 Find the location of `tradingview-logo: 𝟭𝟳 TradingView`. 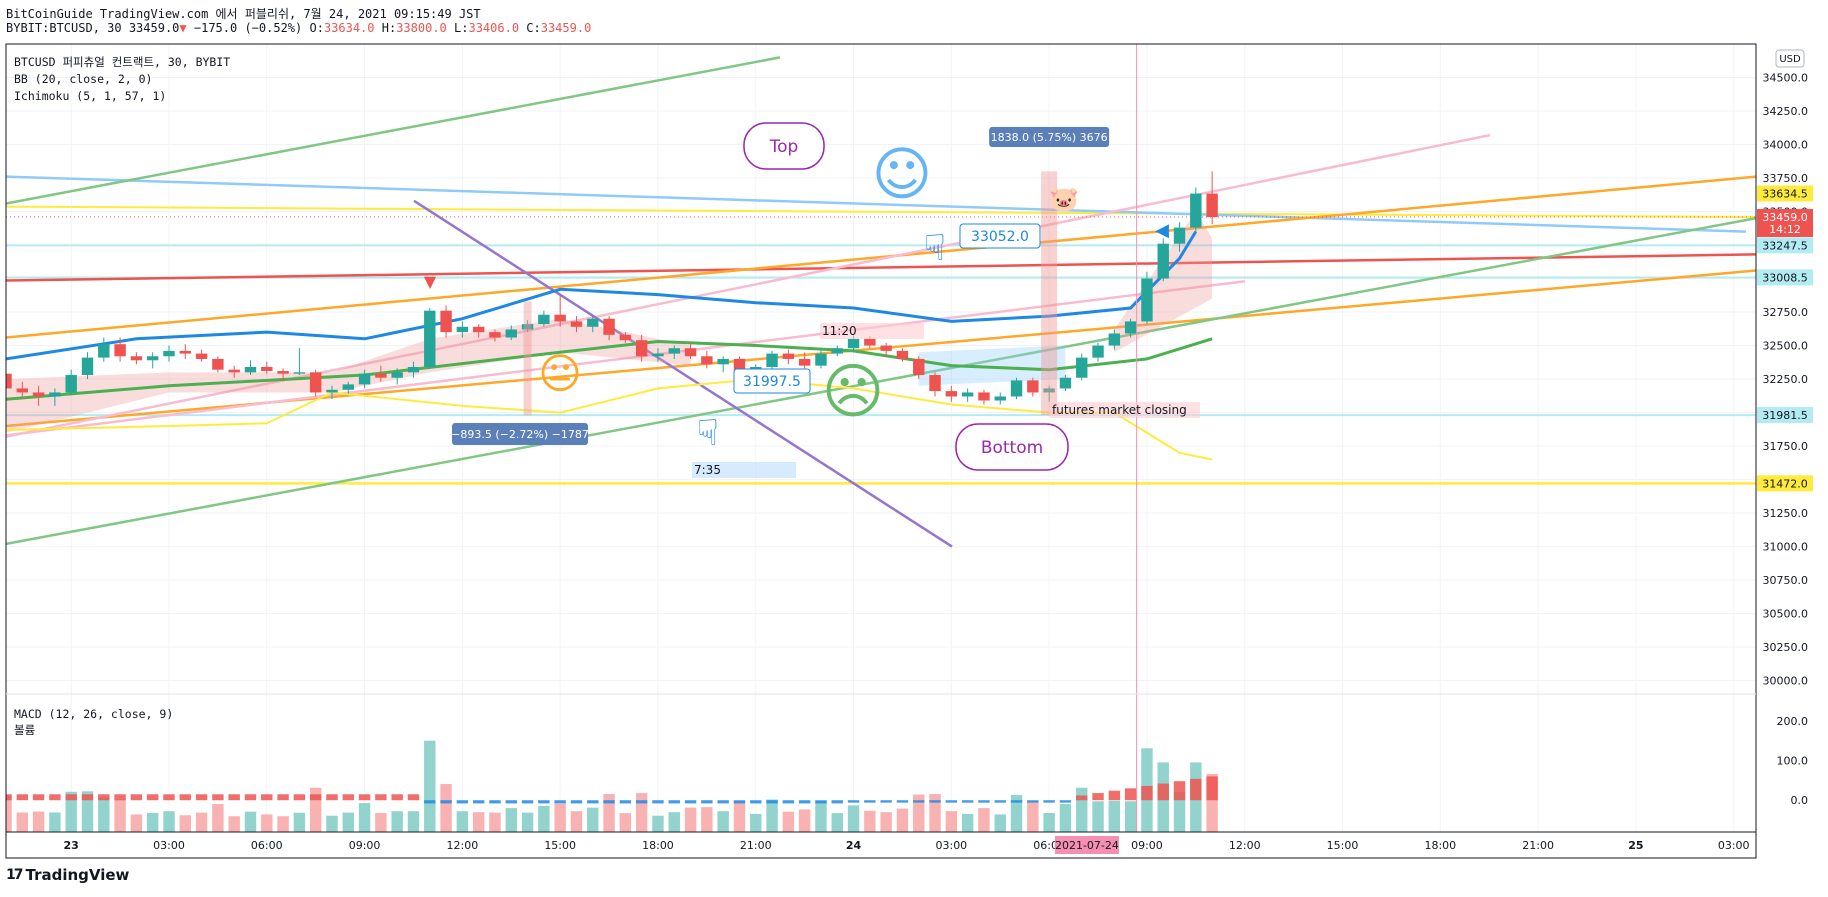

tradingview-logo: 𝟭𝟳 TradingView is located at coordinates (67, 875).